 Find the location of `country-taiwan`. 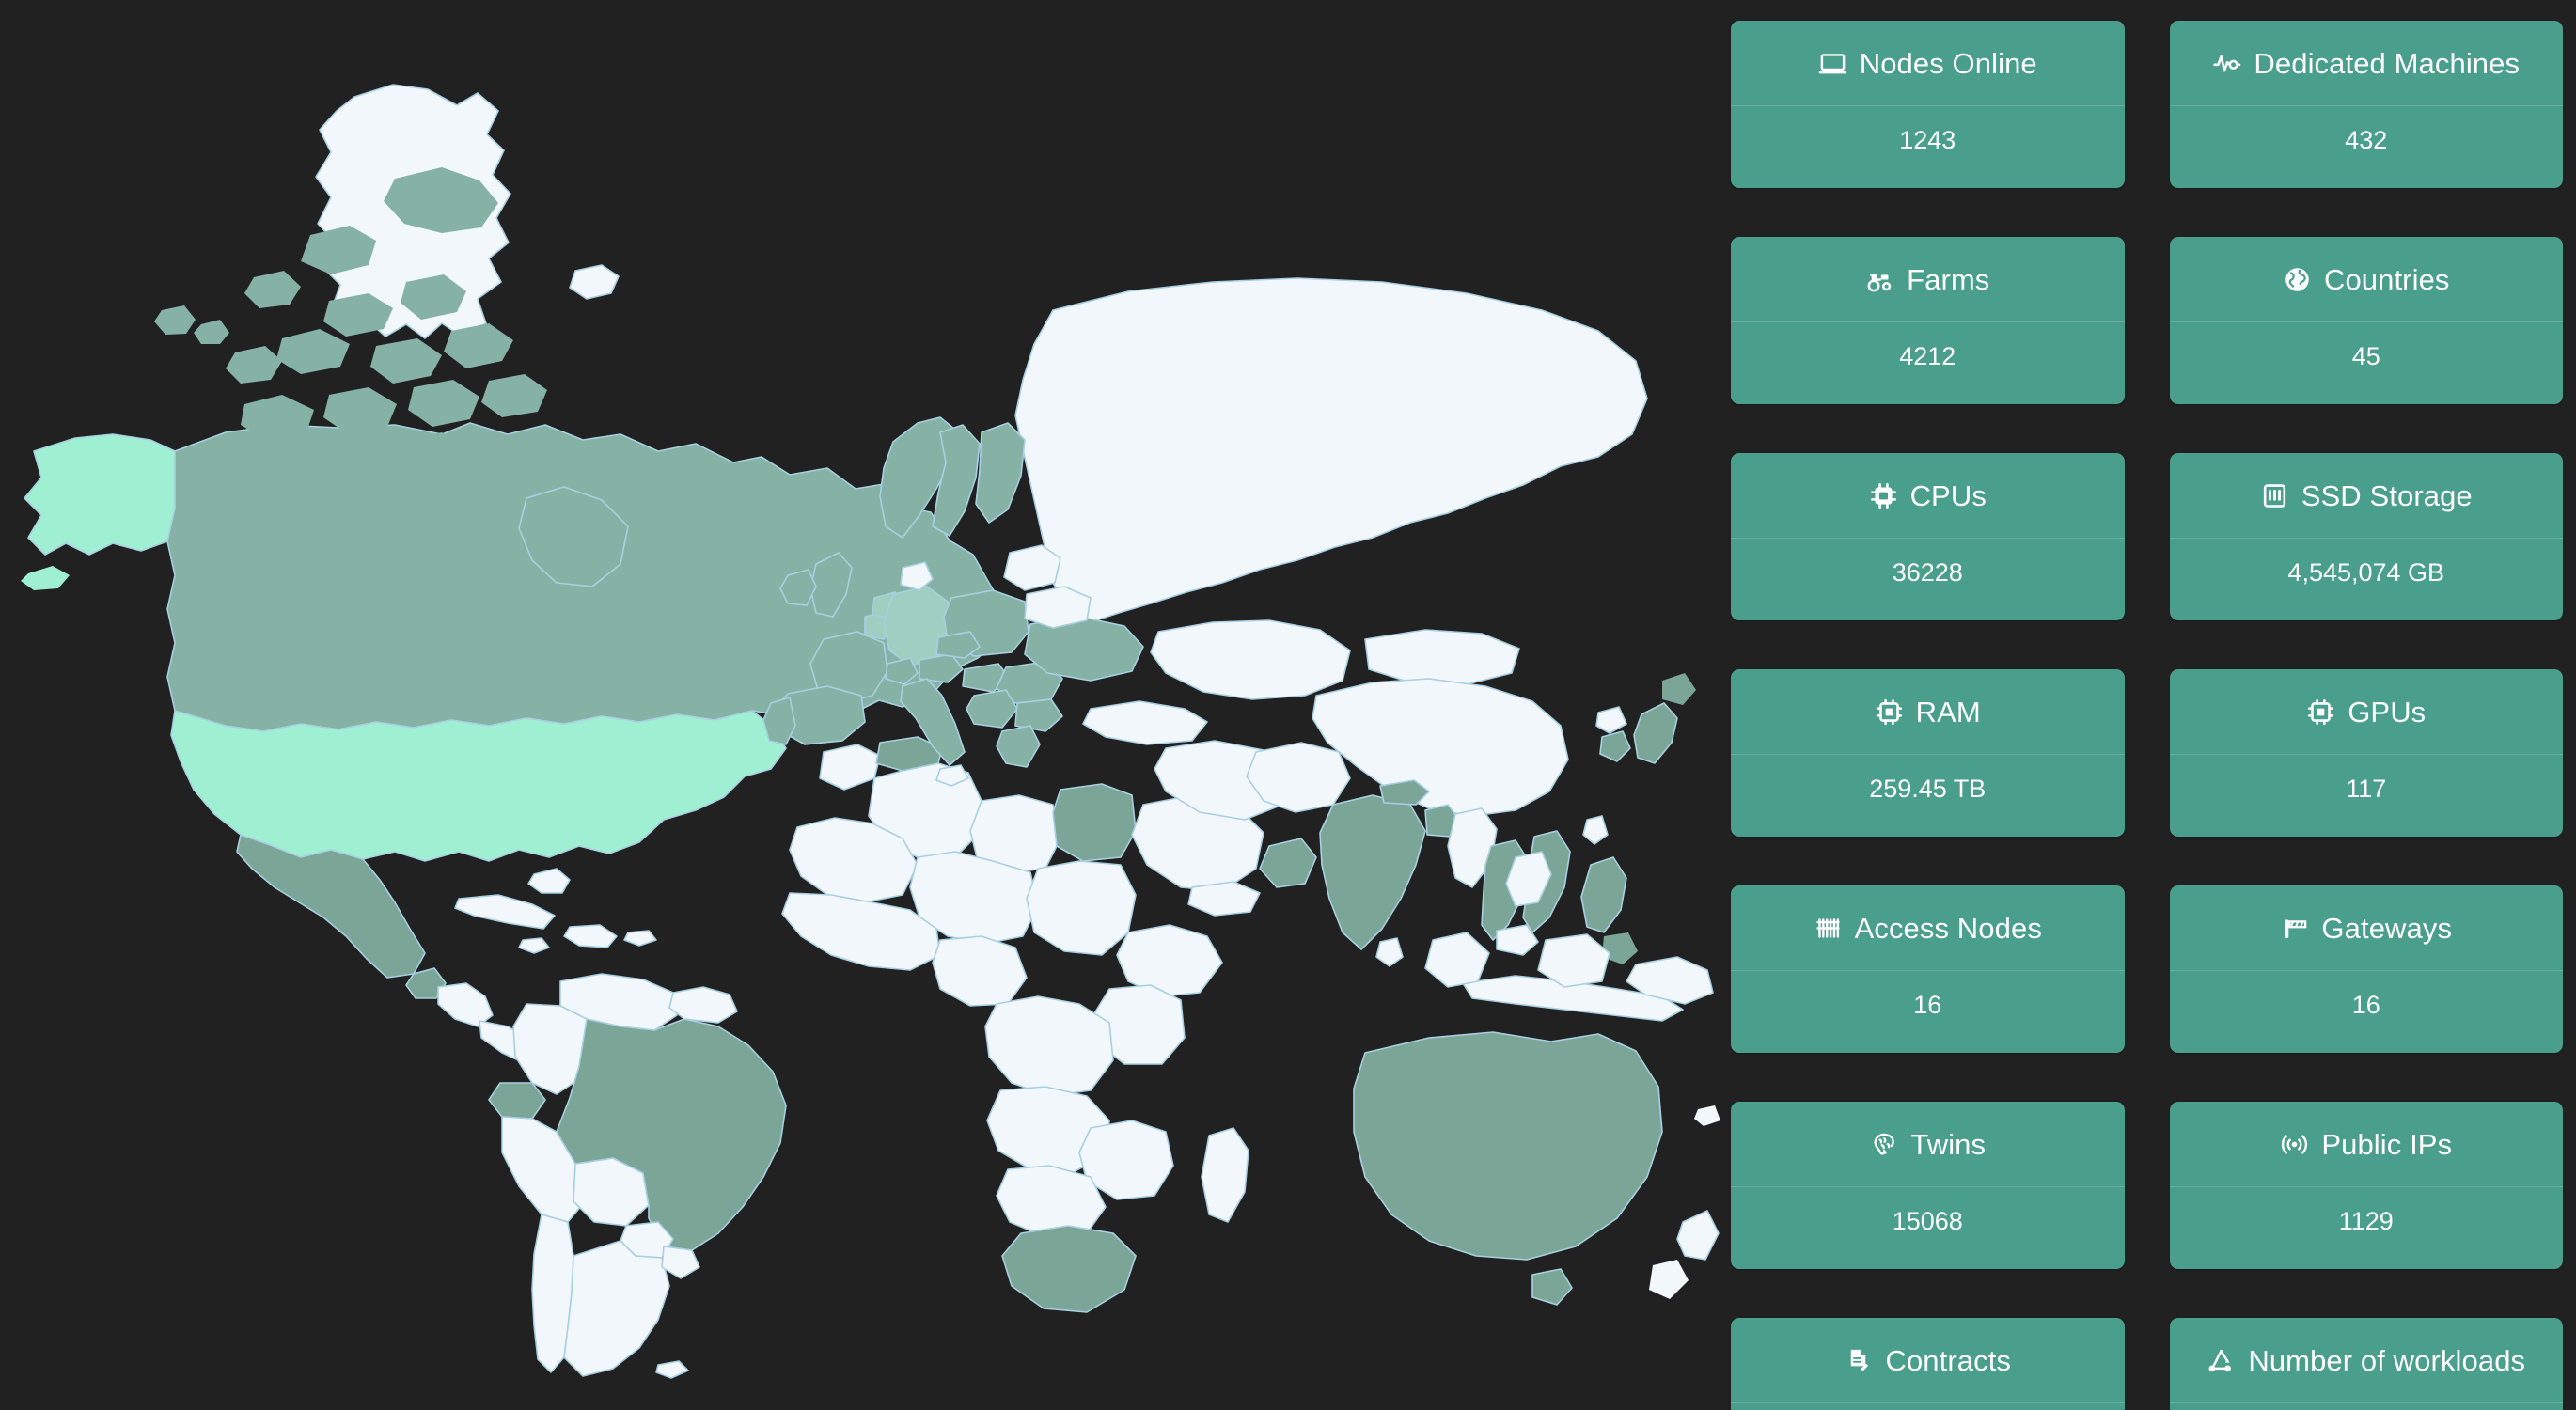

country-taiwan is located at coordinates (1596, 830).